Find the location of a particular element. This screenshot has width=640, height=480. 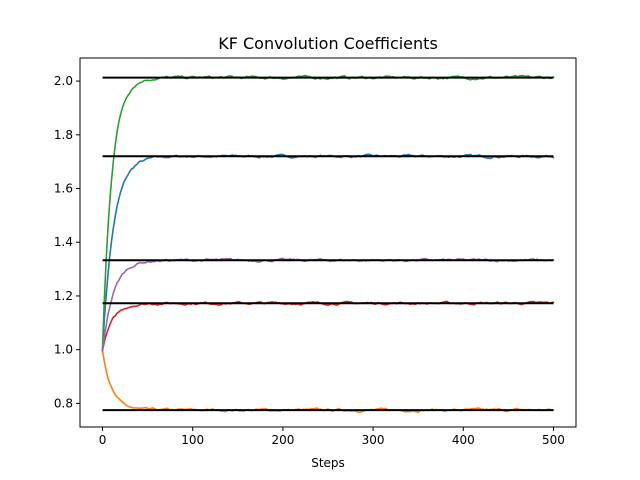

y-tick-label: 1.6 is located at coordinates (63, 189).